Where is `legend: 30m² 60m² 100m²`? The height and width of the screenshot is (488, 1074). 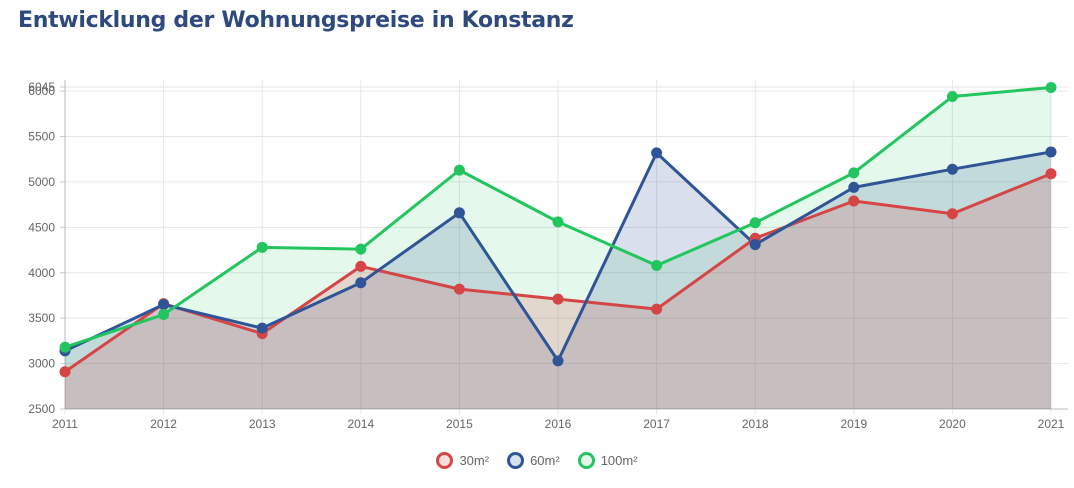
legend: 30m² 60m² 100m² is located at coordinates (537, 460).